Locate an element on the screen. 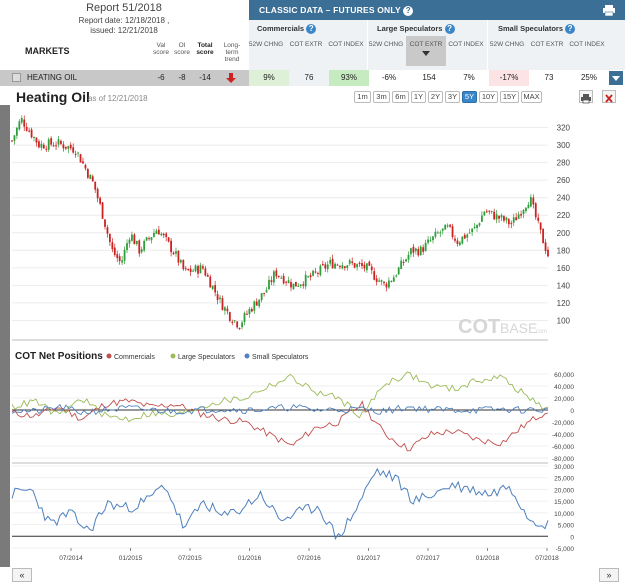 The image size is (625, 585). total-score: -14 is located at coordinates (205, 77).